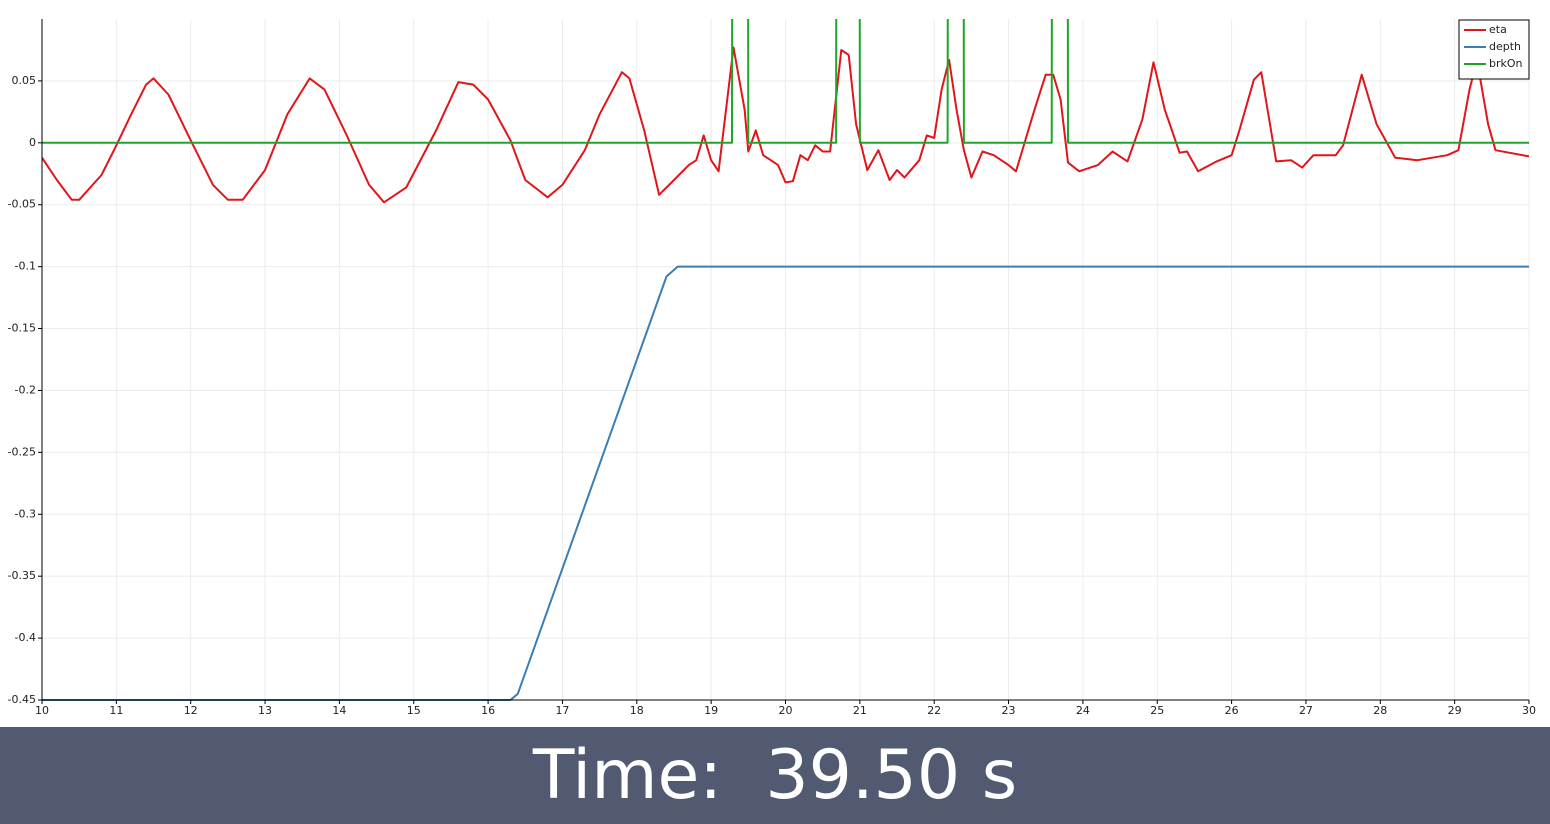  I want to click on x-tick-label: 25, so click(1157, 710).